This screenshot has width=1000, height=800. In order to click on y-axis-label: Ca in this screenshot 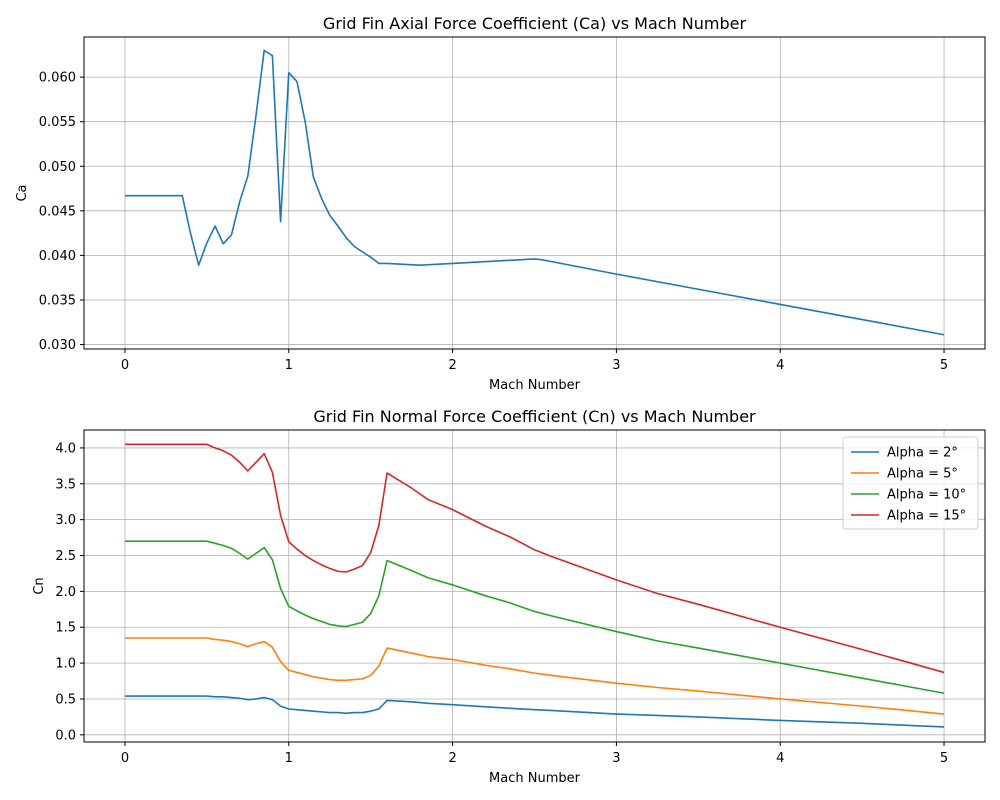, I will do `click(22, 192)`.